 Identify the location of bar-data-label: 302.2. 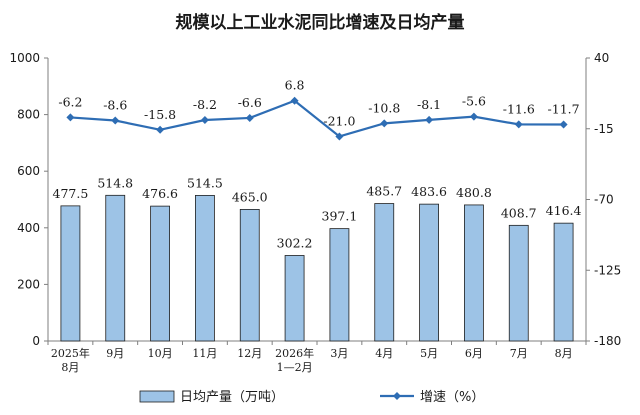
(295, 242).